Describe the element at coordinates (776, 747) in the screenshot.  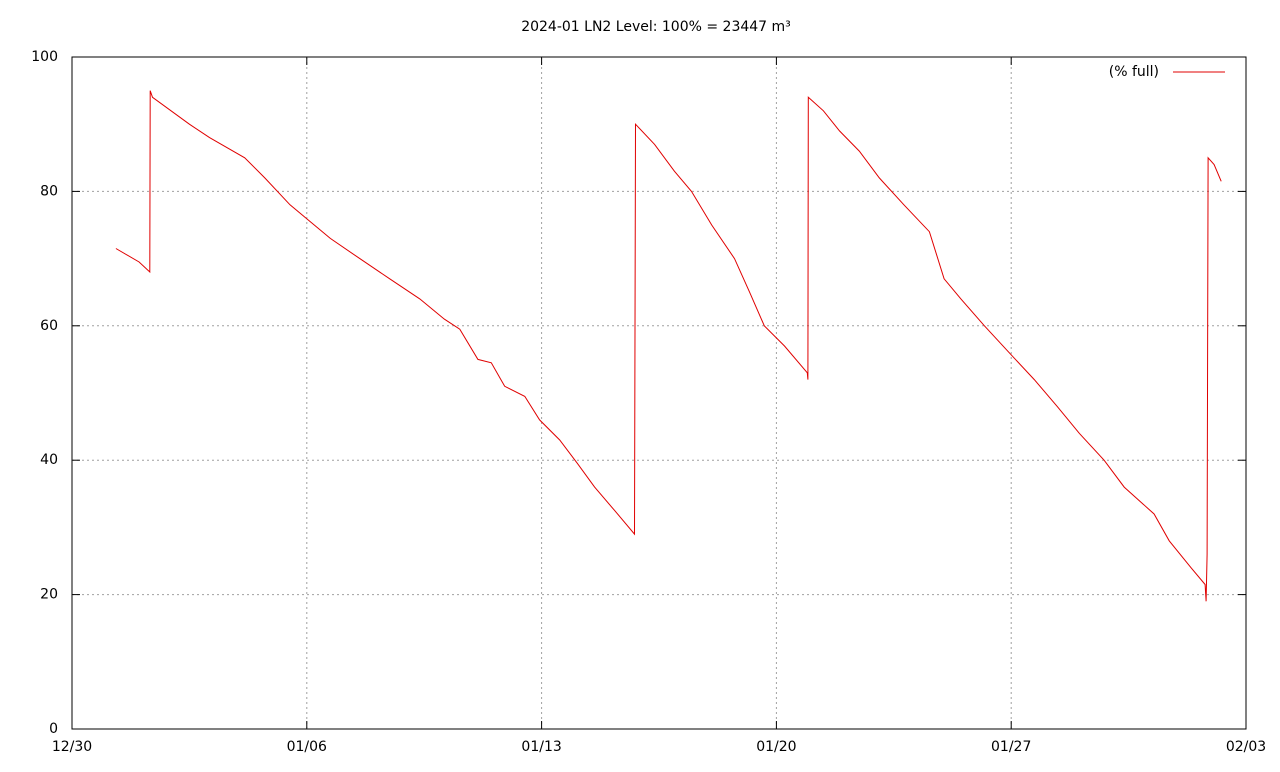
I see `x-tick-label: 01/20` at that location.